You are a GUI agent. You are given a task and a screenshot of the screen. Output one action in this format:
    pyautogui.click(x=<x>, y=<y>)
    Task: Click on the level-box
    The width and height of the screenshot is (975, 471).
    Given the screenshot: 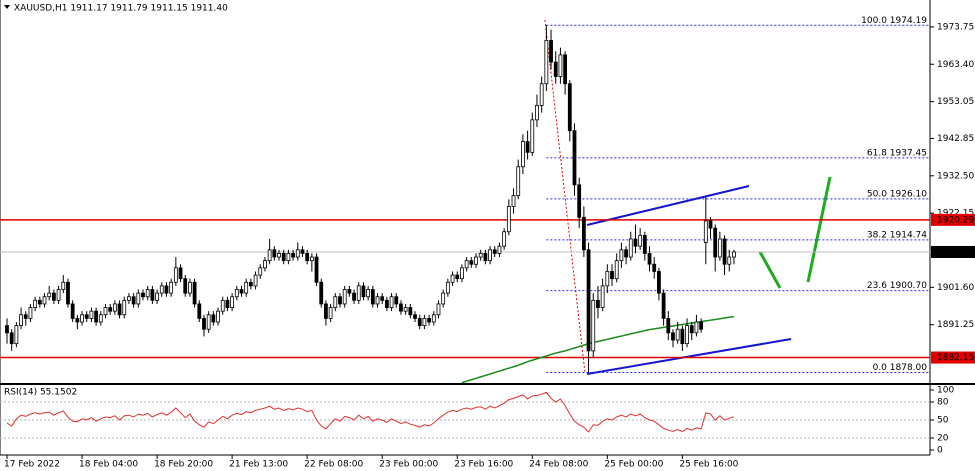 What is the action you would take?
    pyautogui.click(x=953, y=219)
    